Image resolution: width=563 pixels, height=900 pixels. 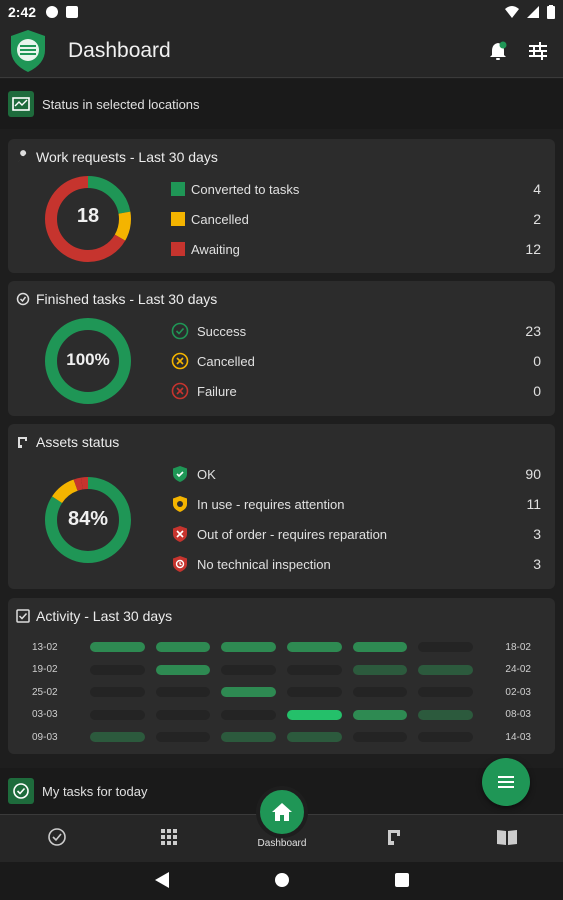 What do you see at coordinates (551, 12) in the screenshot?
I see `battery-icon` at bounding box center [551, 12].